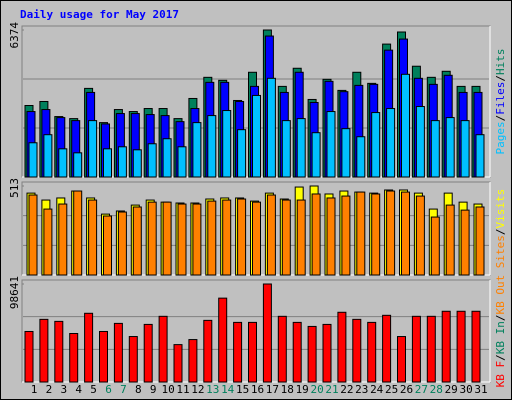  What do you see at coordinates (377, 389) in the screenshot?
I see `x-tick-label: 24` at bounding box center [377, 389].